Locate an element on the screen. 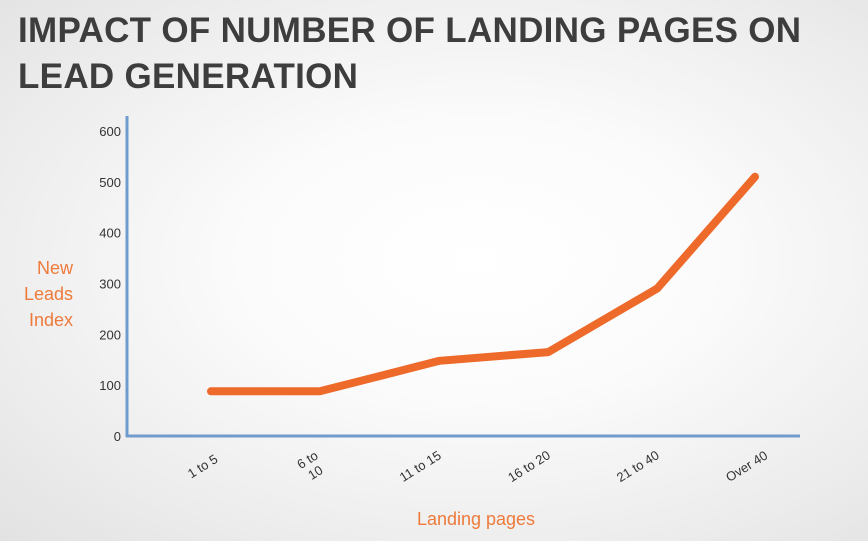 The image size is (868, 541). y-tick-label: 500 is located at coordinates (110, 182).